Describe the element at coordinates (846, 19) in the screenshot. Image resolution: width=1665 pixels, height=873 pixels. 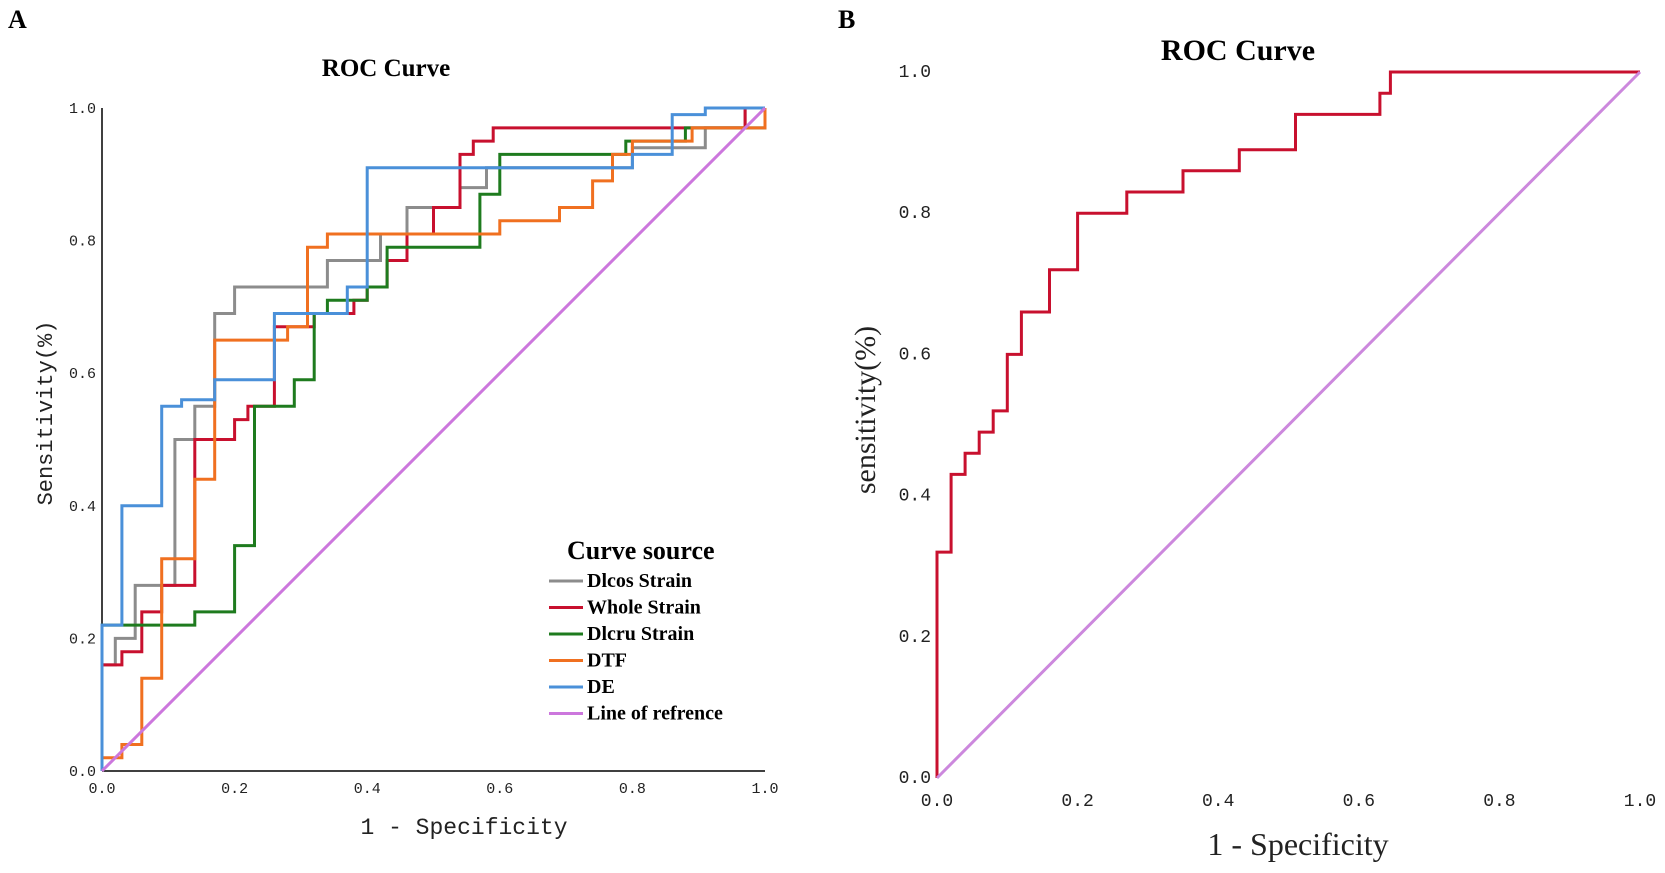
I see `panel-b-letter: B` at that location.